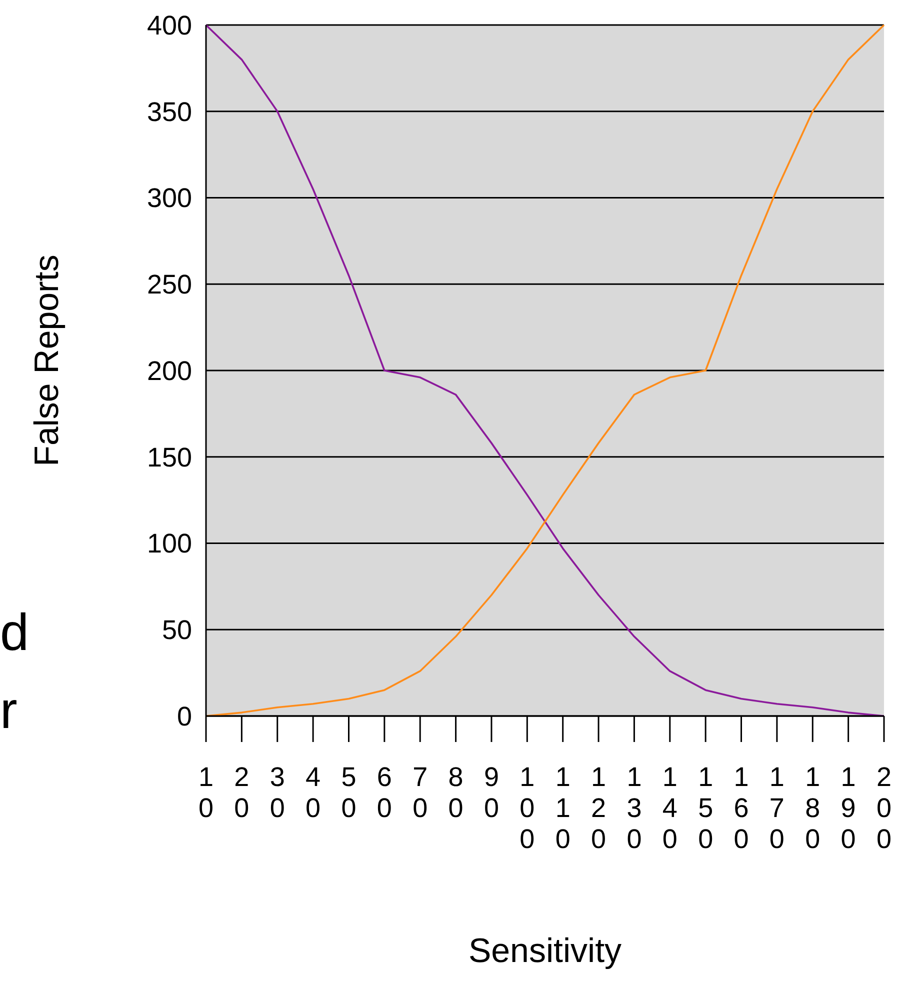 The image size is (899, 981). I want to click on x-tick-label: 10, so click(206, 792).